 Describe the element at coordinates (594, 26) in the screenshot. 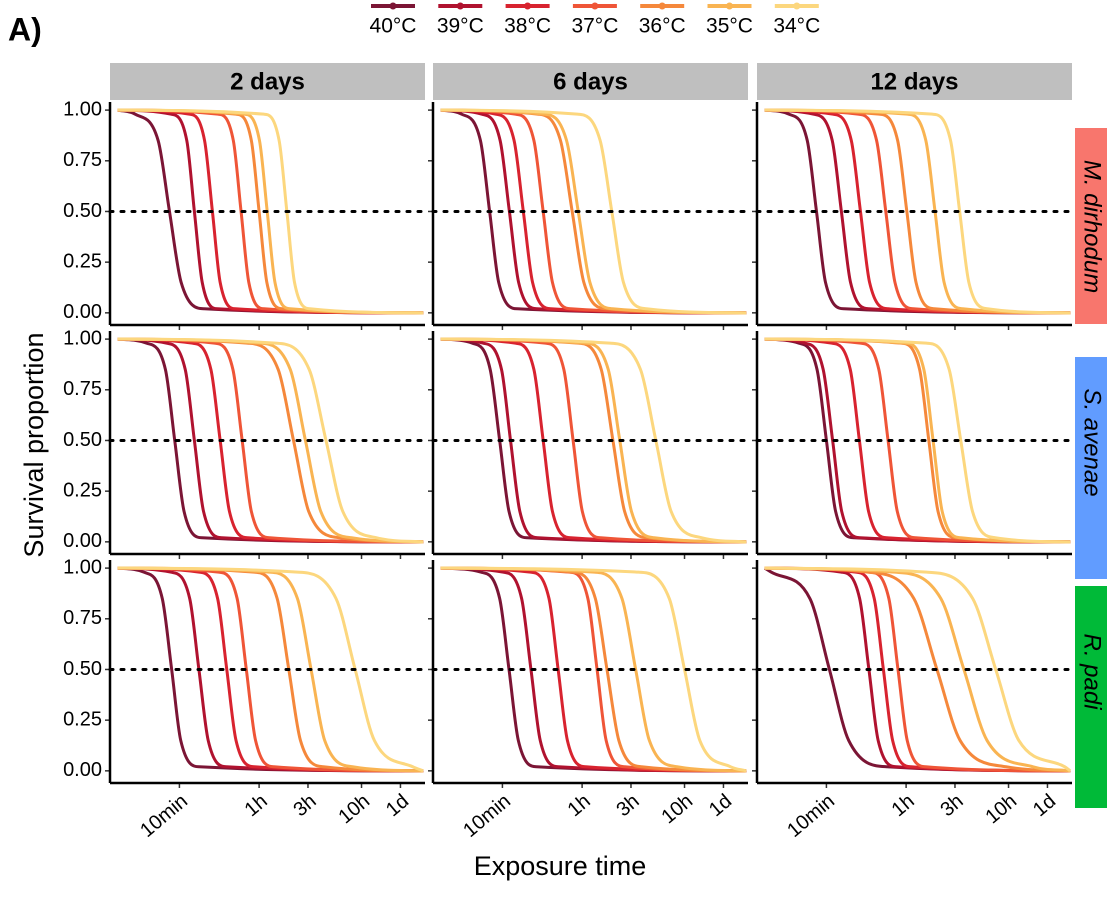

I see `legend-label: 37°C` at that location.